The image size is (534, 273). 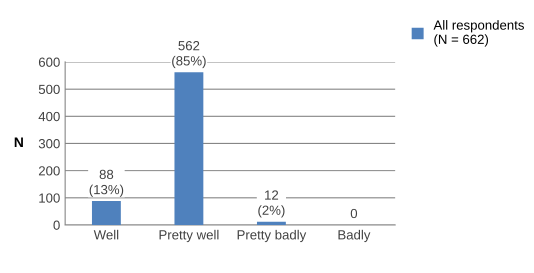 I want to click on y-tick-label: 500, so click(x=49, y=89).